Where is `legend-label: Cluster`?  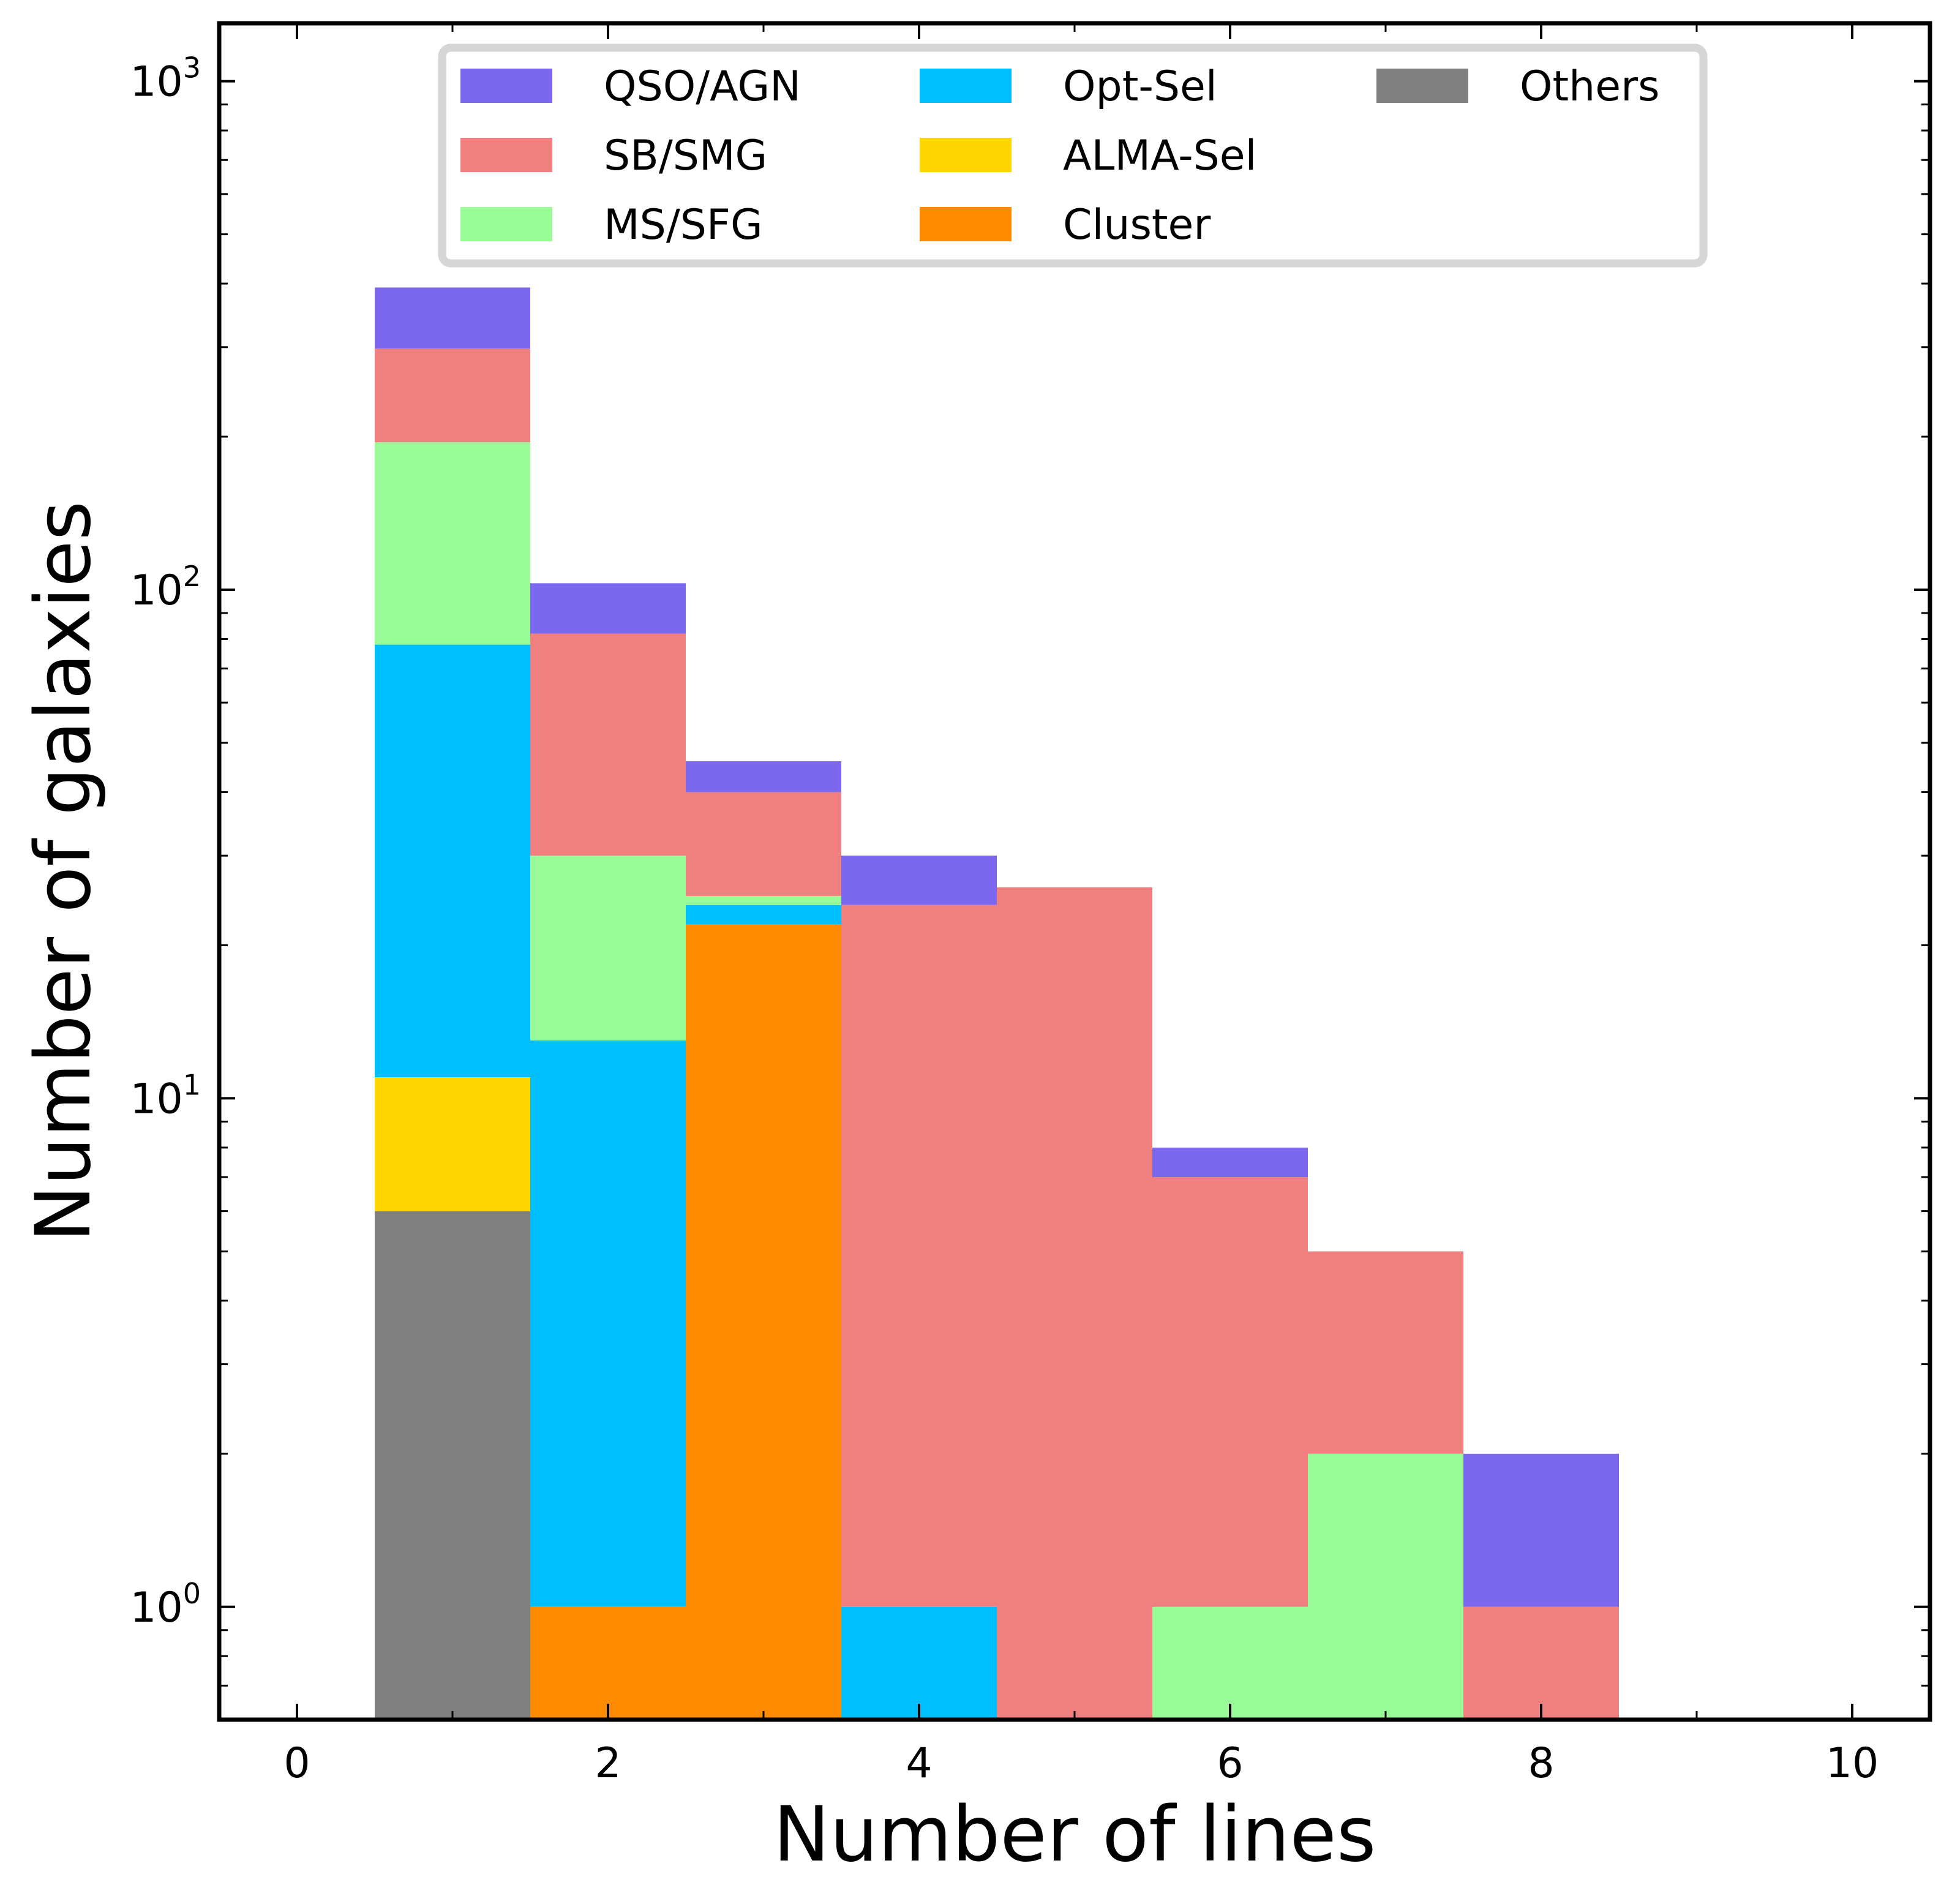
legend-label: Cluster is located at coordinates (1137, 225).